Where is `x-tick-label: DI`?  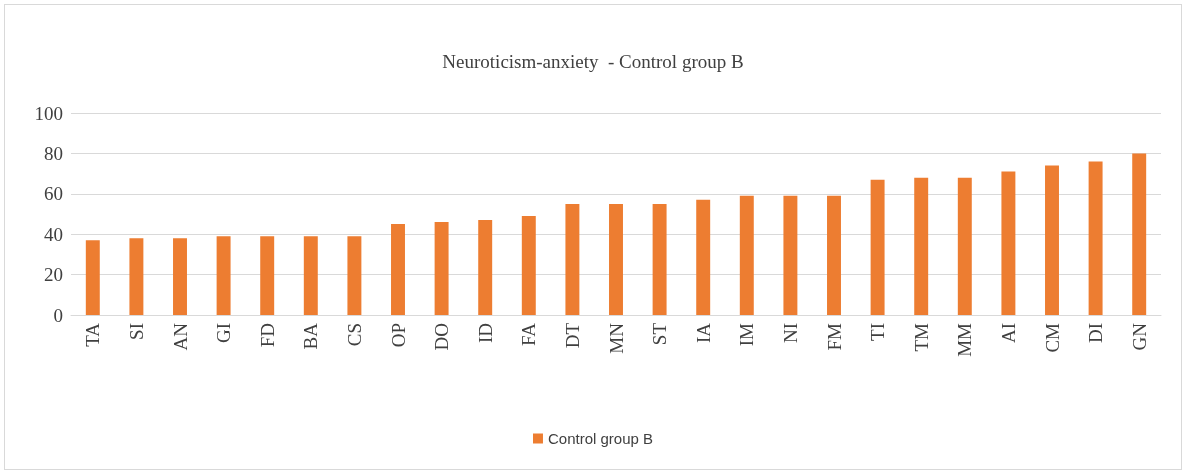 x-tick-label: DI is located at coordinates (1096, 333).